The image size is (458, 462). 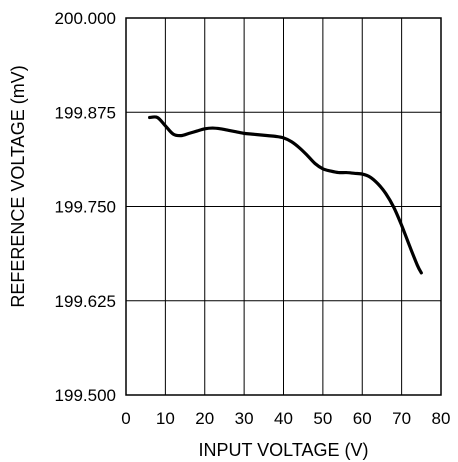 I want to click on y-axis-label: REFERENCE VOLTAGE (mV), so click(x=18, y=186).